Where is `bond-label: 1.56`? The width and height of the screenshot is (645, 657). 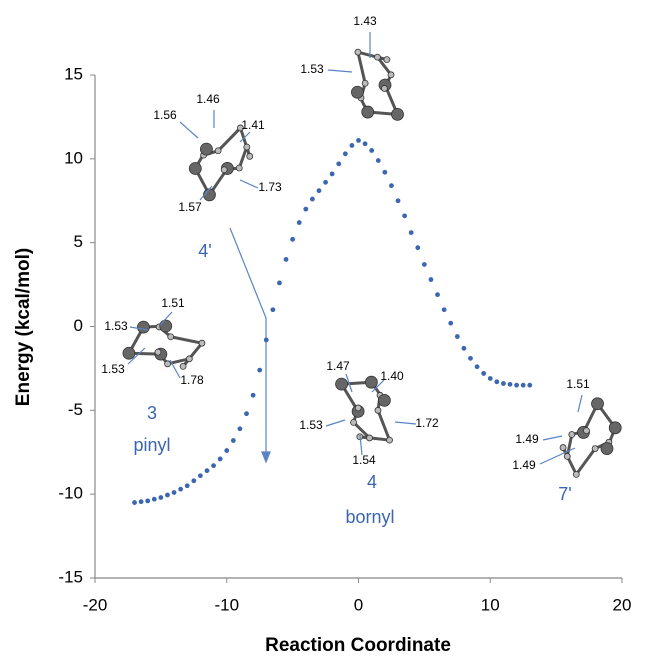 bond-label: 1.56 is located at coordinates (165, 115).